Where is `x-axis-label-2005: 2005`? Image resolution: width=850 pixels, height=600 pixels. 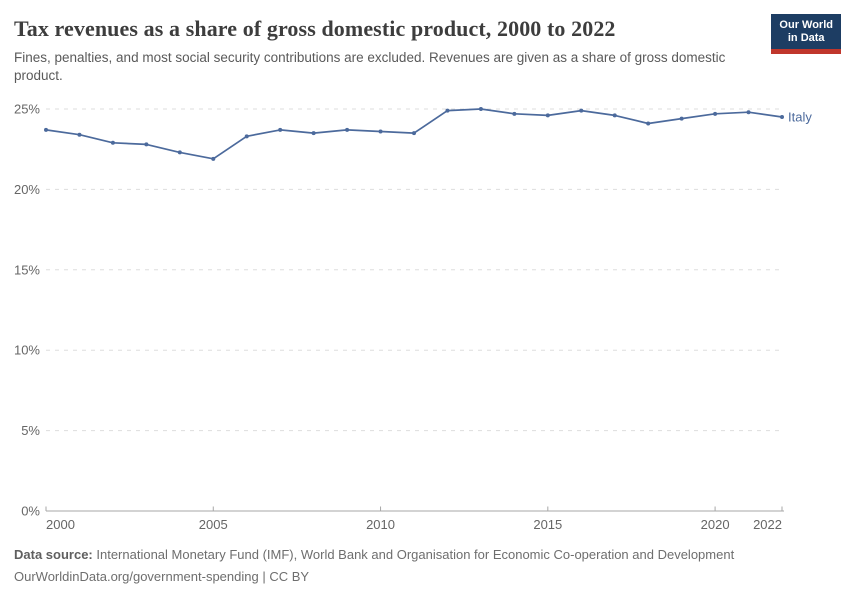 x-axis-label-2005: 2005 is located at coordinates (213, 524).